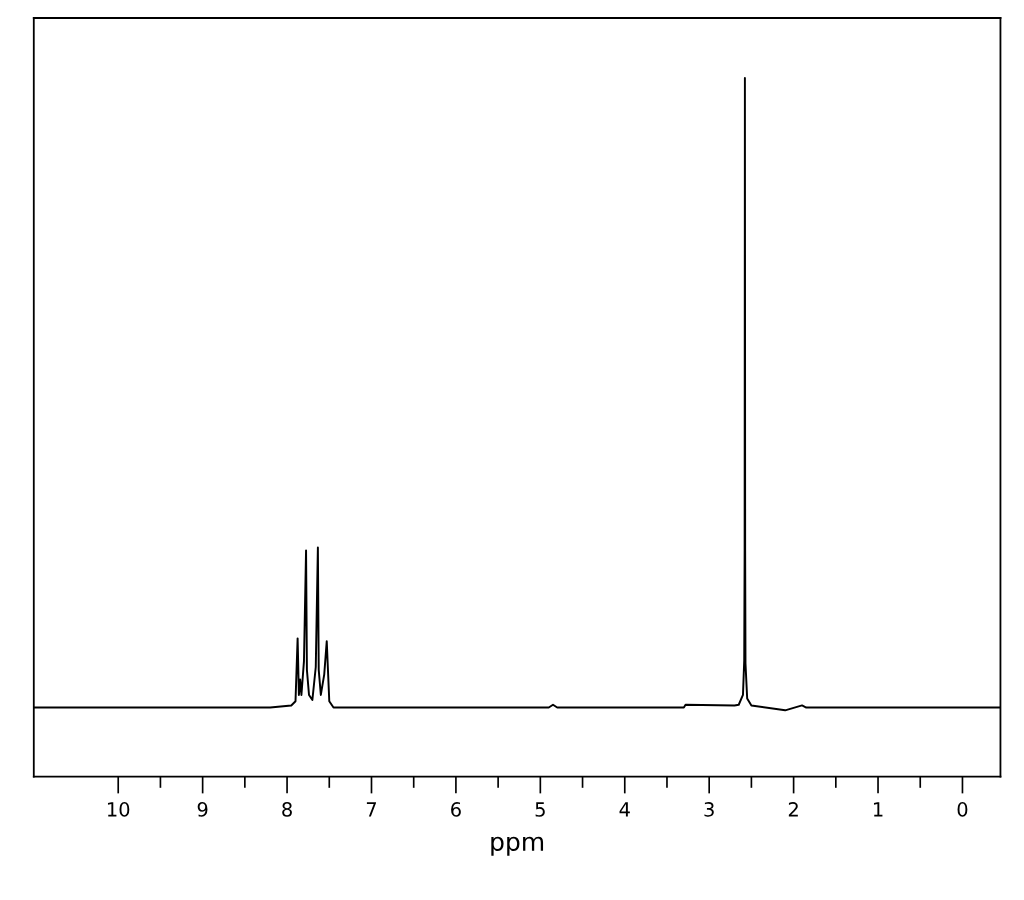 This screenshot has height=900, width=1024. What do you see at coordinates (624, 809) in the screenshot?
I see `x-tick-label: 4` at bounding box center [624, 809].